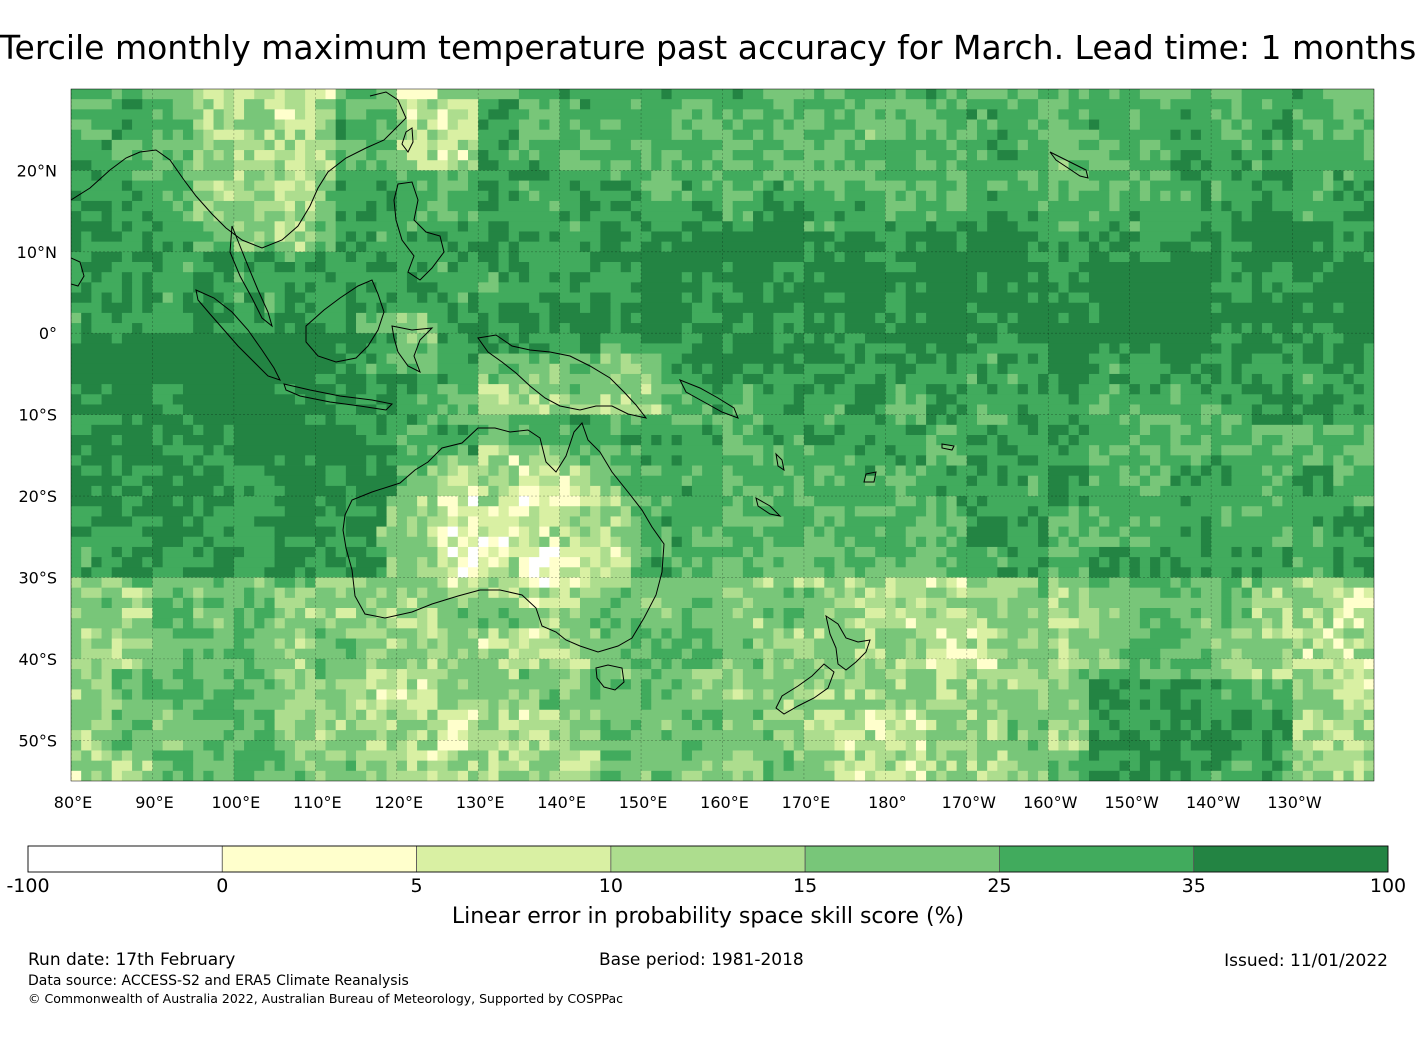 The width and height of the screenshot is (1416, 1050). What do you see at coordinates (238, 335) in the screenshot?
I see `coastline-sumatra` at bounding box center [238, 335].